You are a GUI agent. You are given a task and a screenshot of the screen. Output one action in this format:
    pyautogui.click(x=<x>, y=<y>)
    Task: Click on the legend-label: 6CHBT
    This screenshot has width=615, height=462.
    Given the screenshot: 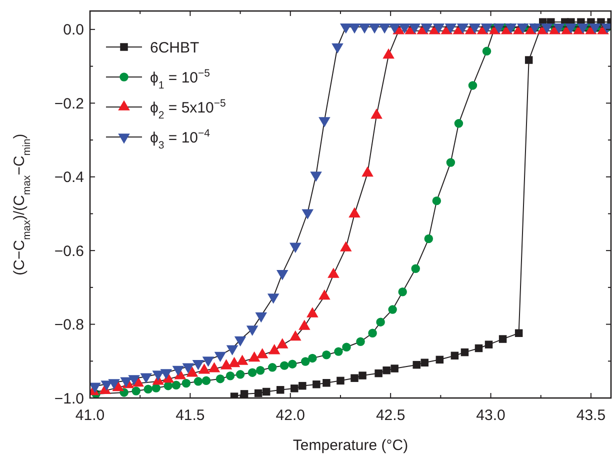 What is the action you would take?
    pyautogui.click(x=175, y=47)
    